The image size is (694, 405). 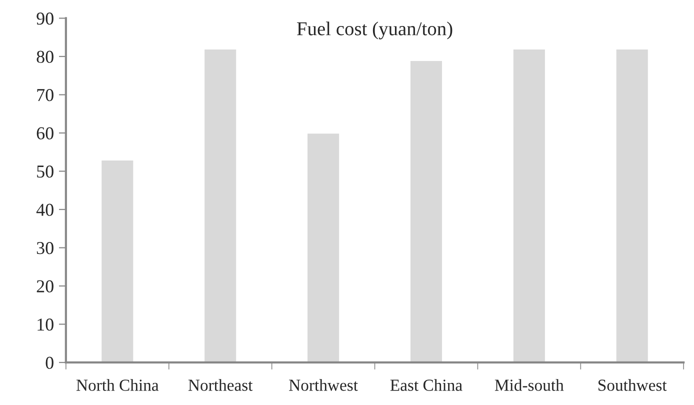 What do you see at coordinates (45, 210) in the screenshot?
I see `y-tick-label: 40` at bounding box center [45, 210].